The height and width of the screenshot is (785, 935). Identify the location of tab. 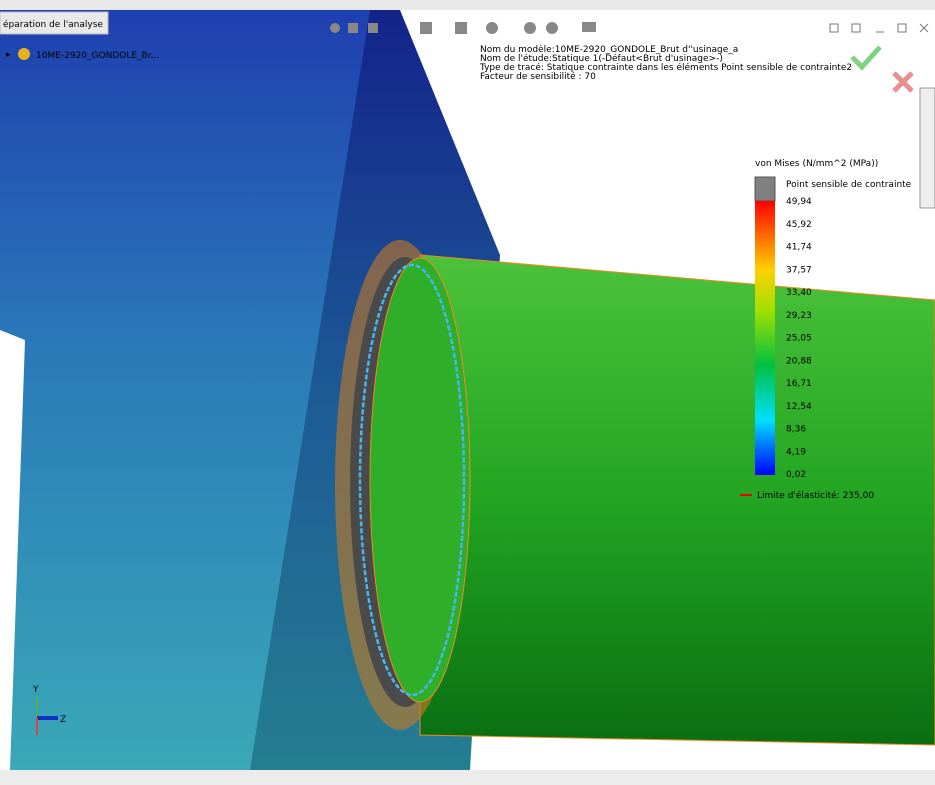
(54, 23).